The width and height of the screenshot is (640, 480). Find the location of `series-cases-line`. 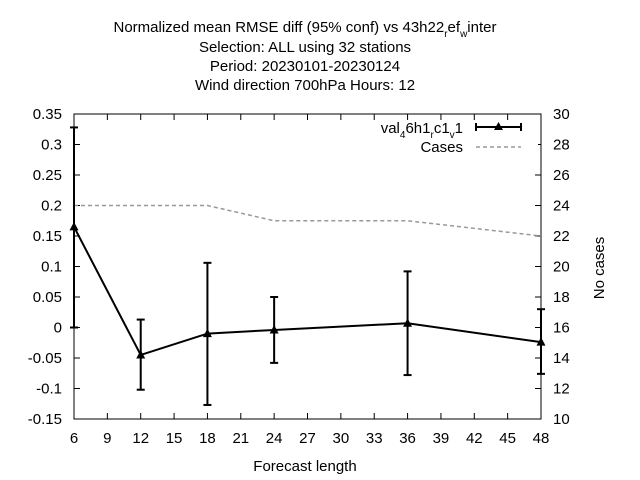

series-cases-line is located at coordinates (308, 220).